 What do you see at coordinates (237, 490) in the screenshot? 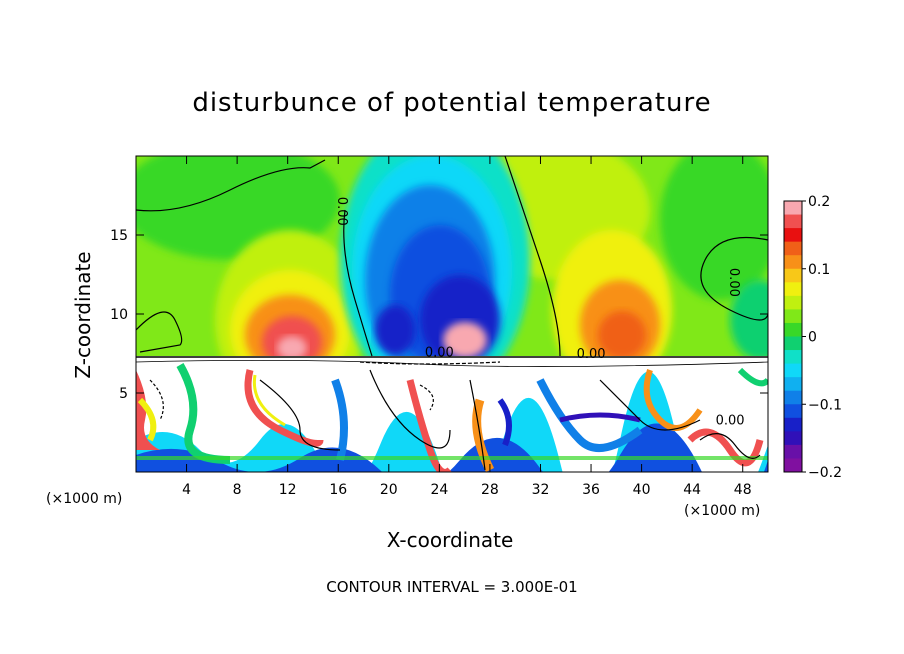
I see `x-tick-label: 8` at bounding box center [237, 490].